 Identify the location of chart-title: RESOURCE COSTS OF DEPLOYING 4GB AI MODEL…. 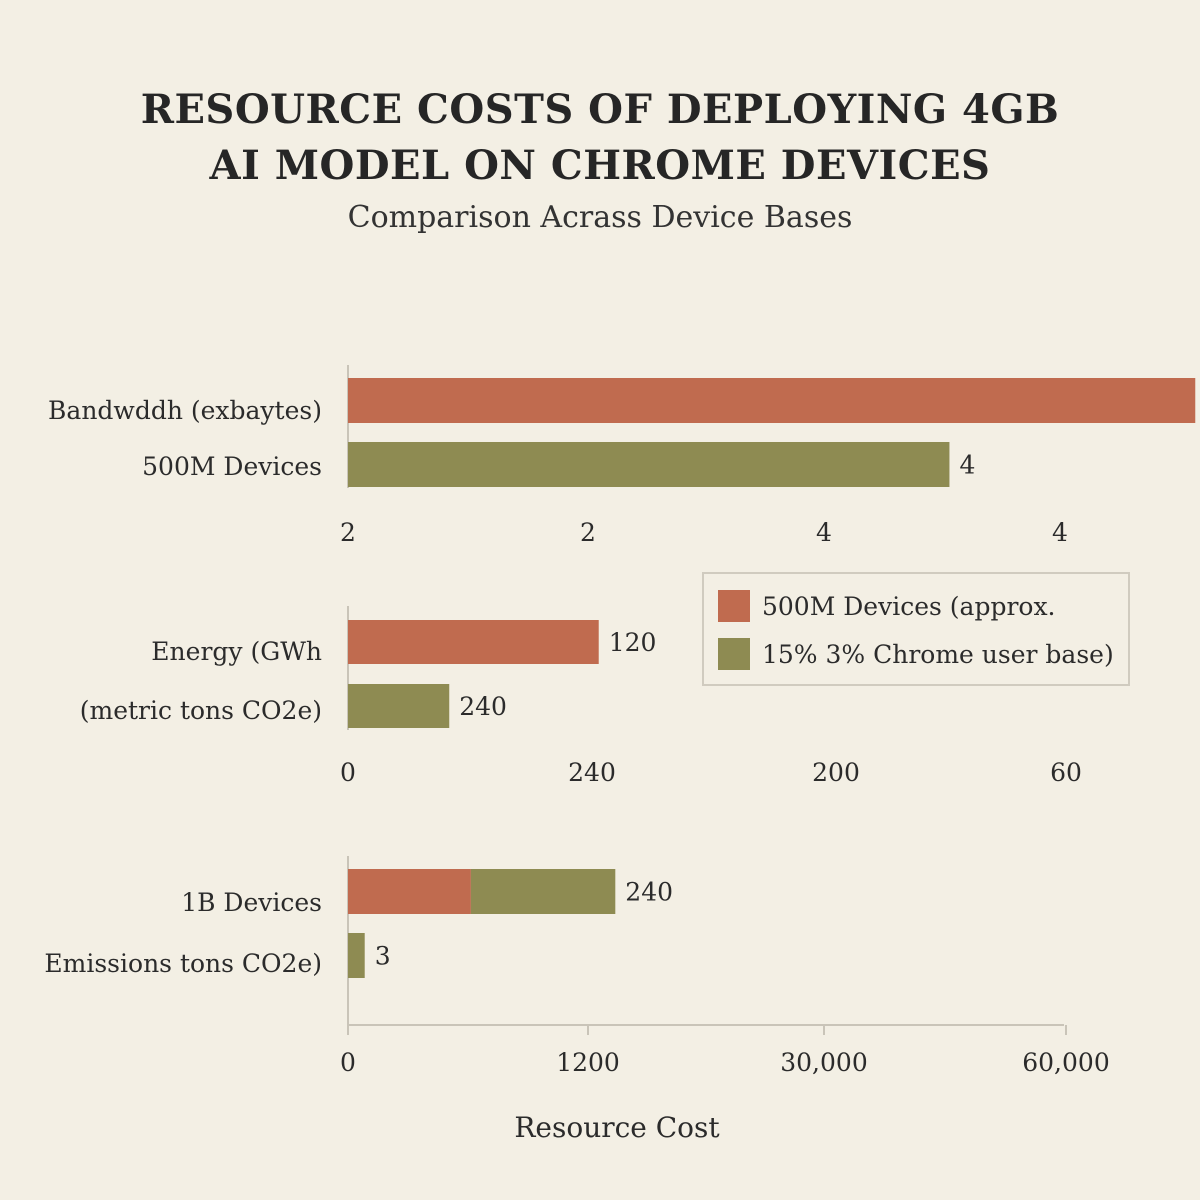
(600, 138).